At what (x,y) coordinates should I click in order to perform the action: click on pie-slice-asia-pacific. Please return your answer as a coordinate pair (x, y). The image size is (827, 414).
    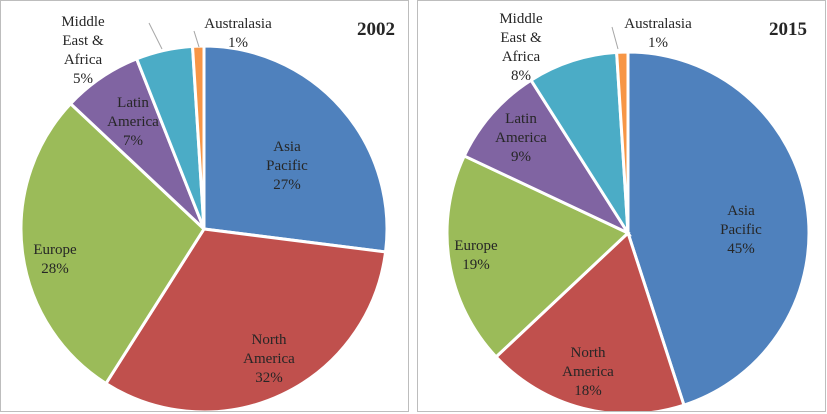
    Looking at the image, I should click on (295, 149).